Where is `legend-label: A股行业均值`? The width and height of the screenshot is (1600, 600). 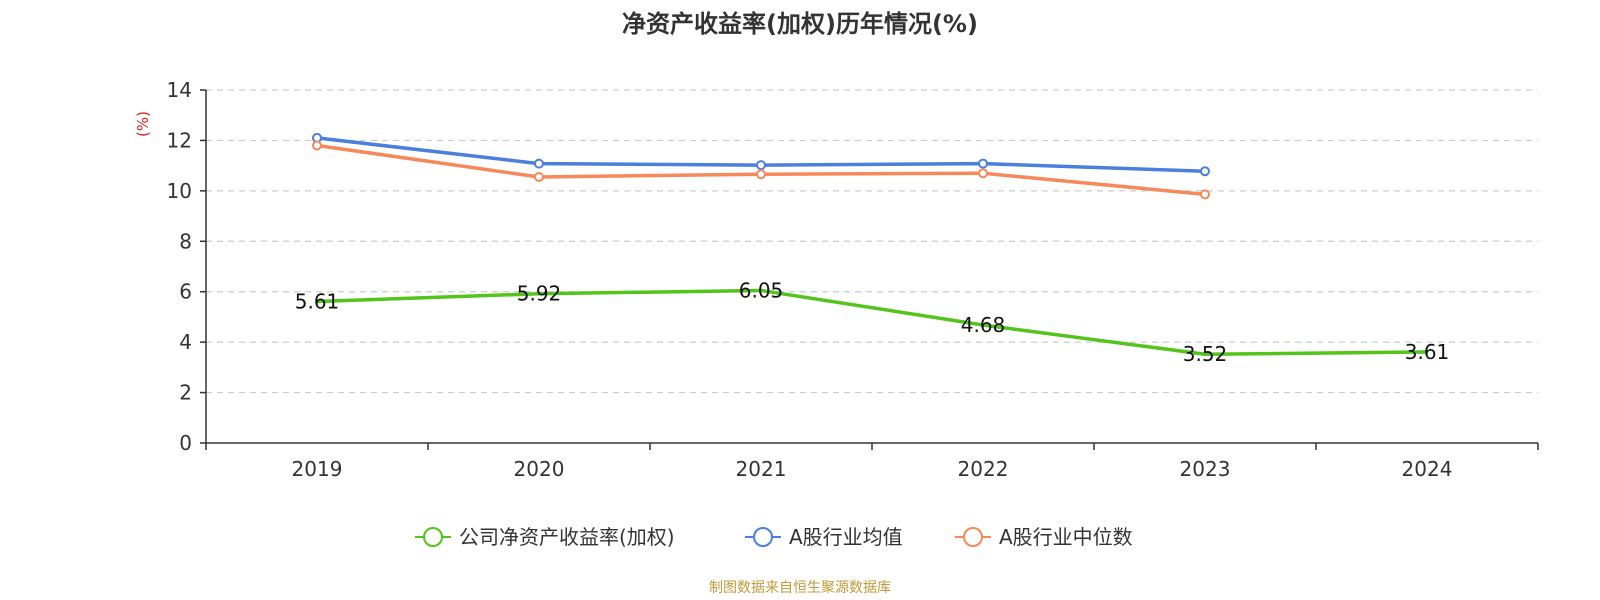
legend-label: A股行业均值 is located at coordinates (846, 537).